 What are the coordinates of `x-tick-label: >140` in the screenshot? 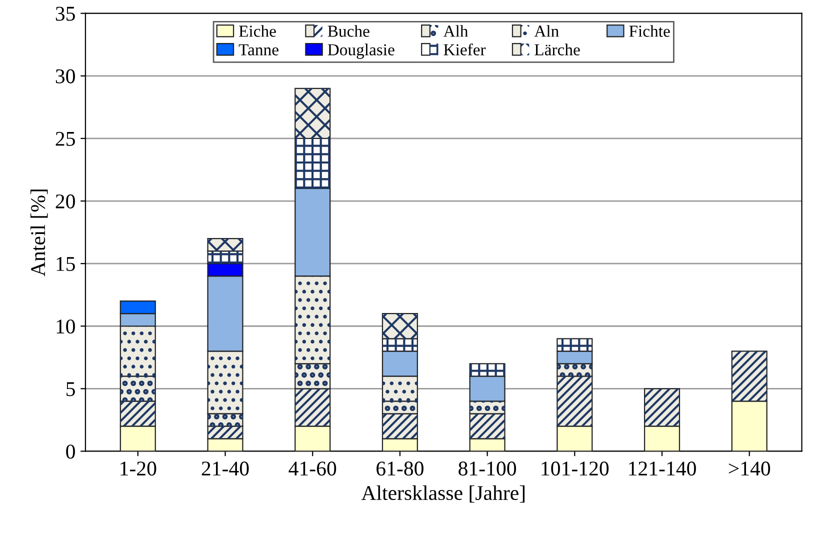 It's located at (749, 469).